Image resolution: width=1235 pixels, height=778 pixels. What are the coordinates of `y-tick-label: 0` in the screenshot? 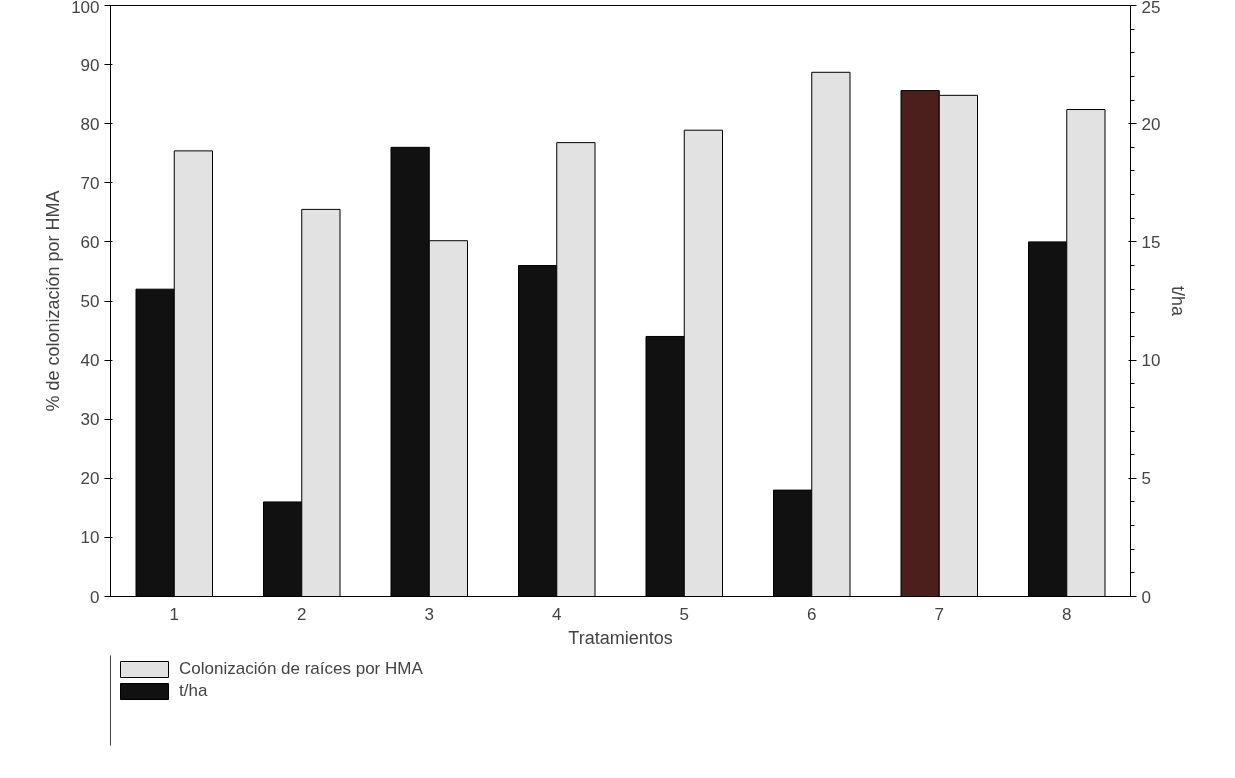 It's located at (95, 597).